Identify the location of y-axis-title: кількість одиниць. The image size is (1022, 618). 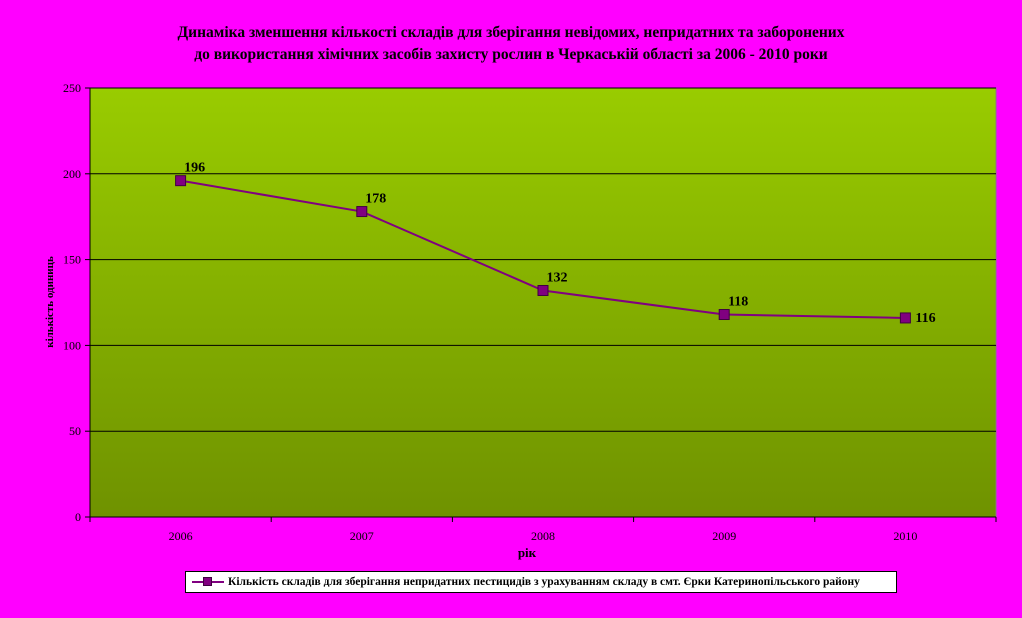
(50, 302).